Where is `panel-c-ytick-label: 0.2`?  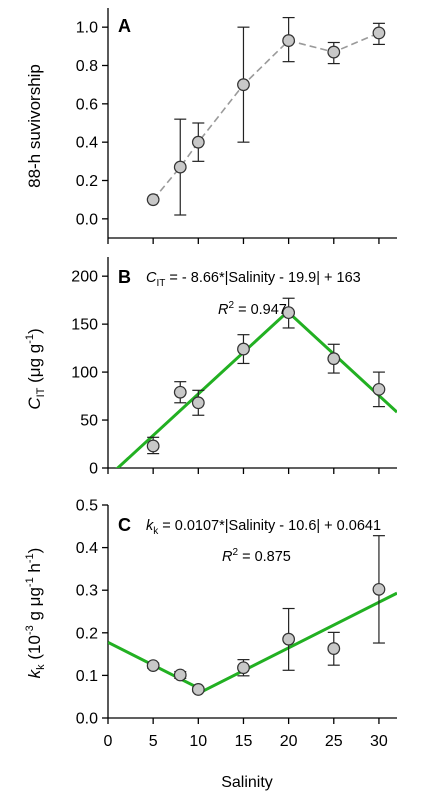 panel-c-ytick-label: 0.2 is located at coordinates (87, 633).